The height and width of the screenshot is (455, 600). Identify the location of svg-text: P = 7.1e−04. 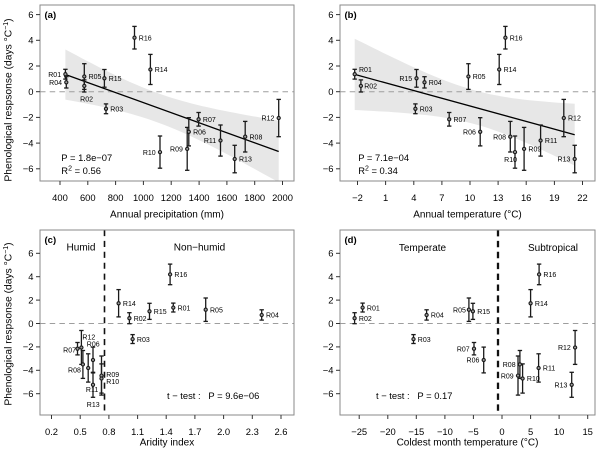
(383, 157).